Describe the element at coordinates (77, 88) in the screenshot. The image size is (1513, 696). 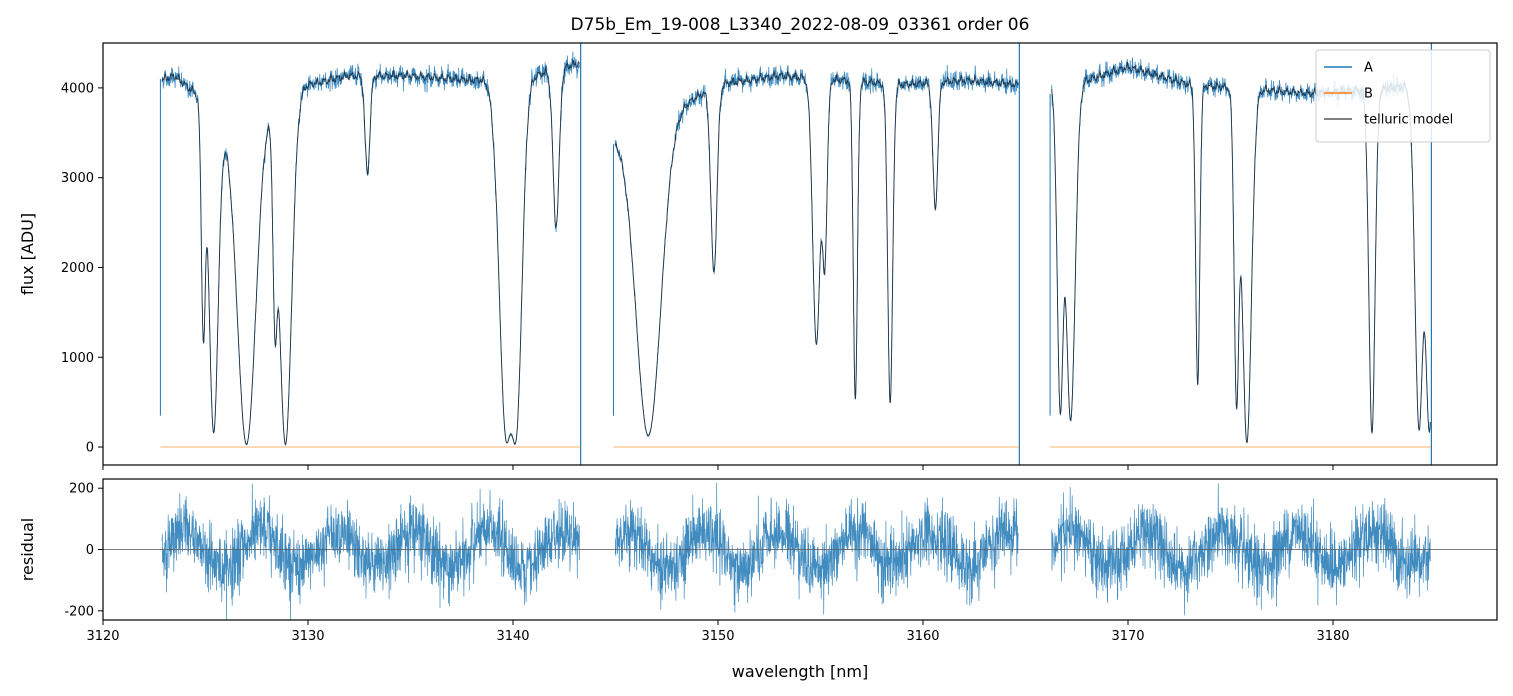
I see `flux-ytick-label: 4000` at that location.